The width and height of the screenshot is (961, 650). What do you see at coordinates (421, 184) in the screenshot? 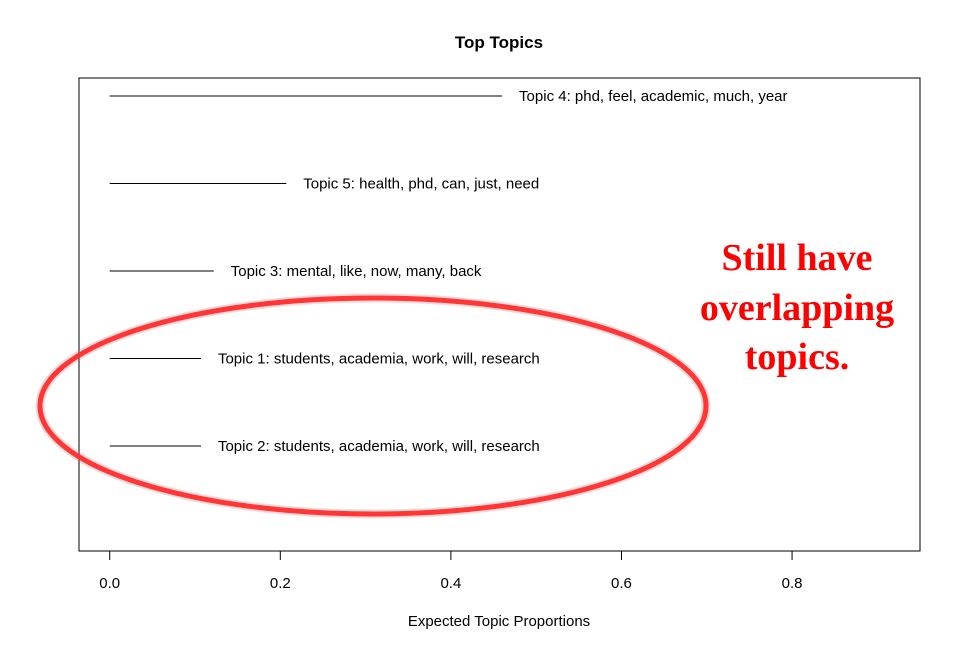
I see `topic-label: Topic 5: health, phd, can, just, need` at bounding box center [421, 184].